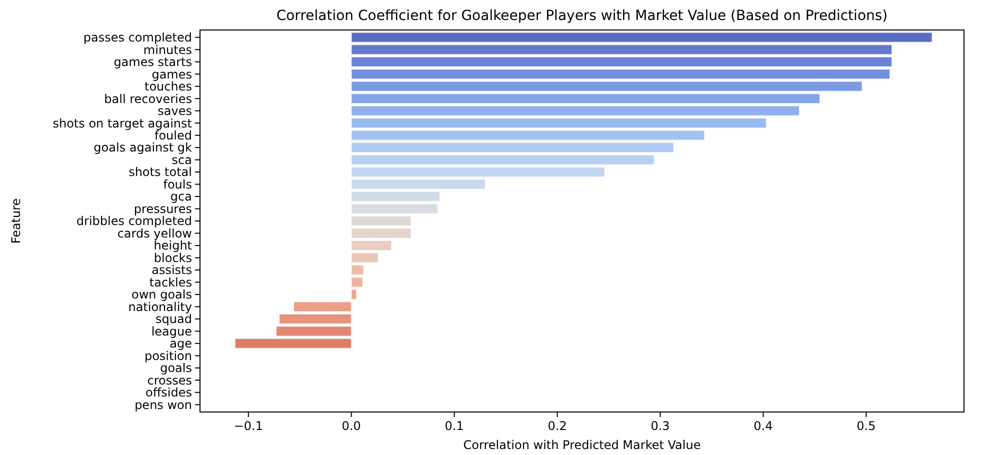 The image size is (987, 455). What do you see at coordinates (169, 393) in the screenshot?
I see `y-tick-label: offsides` at bounding box center [169, 393].